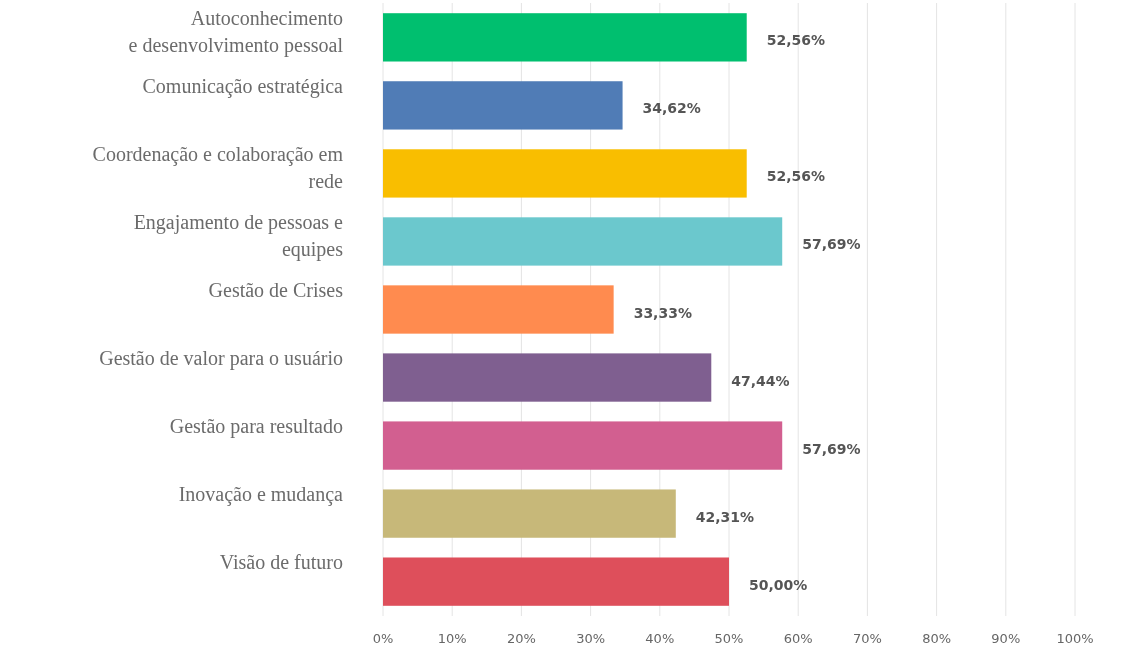 This screenshot has width=1132, height=659. I want to click on y-tick-label: Gestão para resultado, so click(256, 427).